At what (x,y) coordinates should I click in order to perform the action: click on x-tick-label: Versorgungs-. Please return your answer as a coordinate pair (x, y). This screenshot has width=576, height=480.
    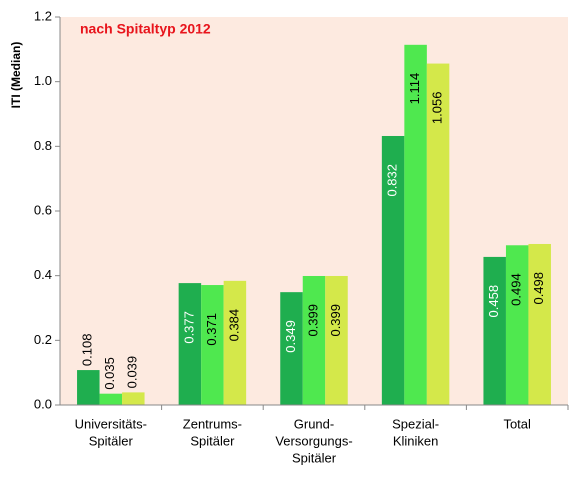
    Looking at the image, I should click on (313, 440).